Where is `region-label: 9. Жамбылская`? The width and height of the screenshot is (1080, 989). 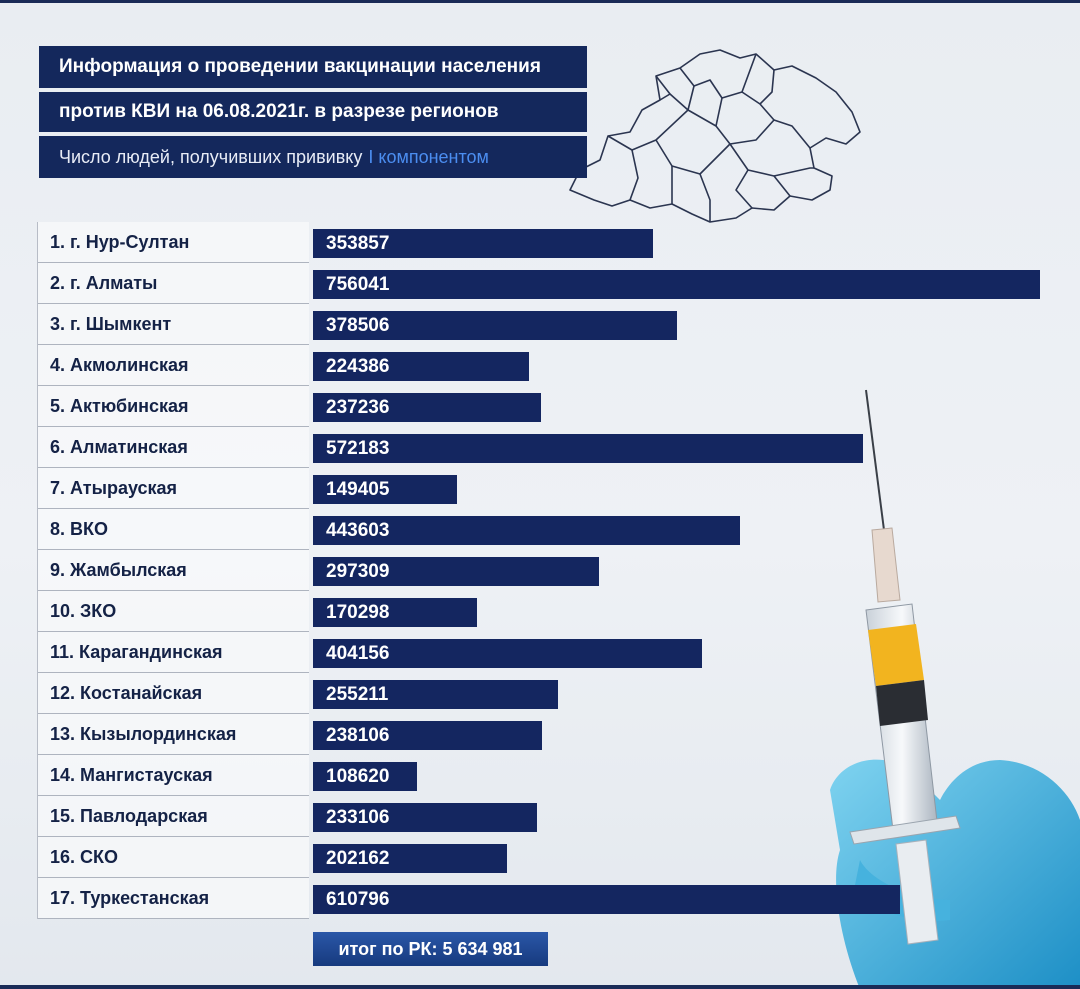 region-label: 9. Жамбылская is located at coordinates (173, 570).